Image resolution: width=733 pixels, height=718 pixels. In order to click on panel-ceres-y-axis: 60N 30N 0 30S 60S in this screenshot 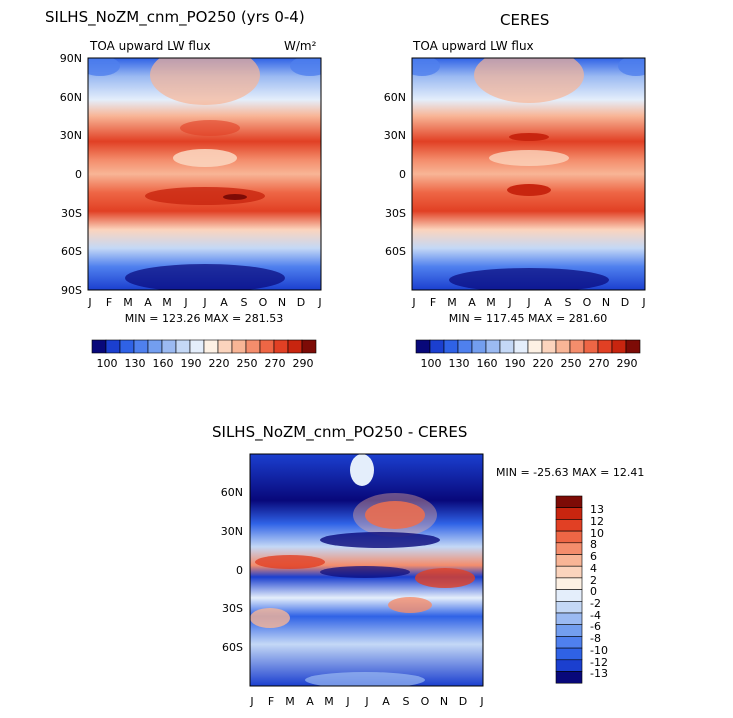, I will do `click(395, 174)`.